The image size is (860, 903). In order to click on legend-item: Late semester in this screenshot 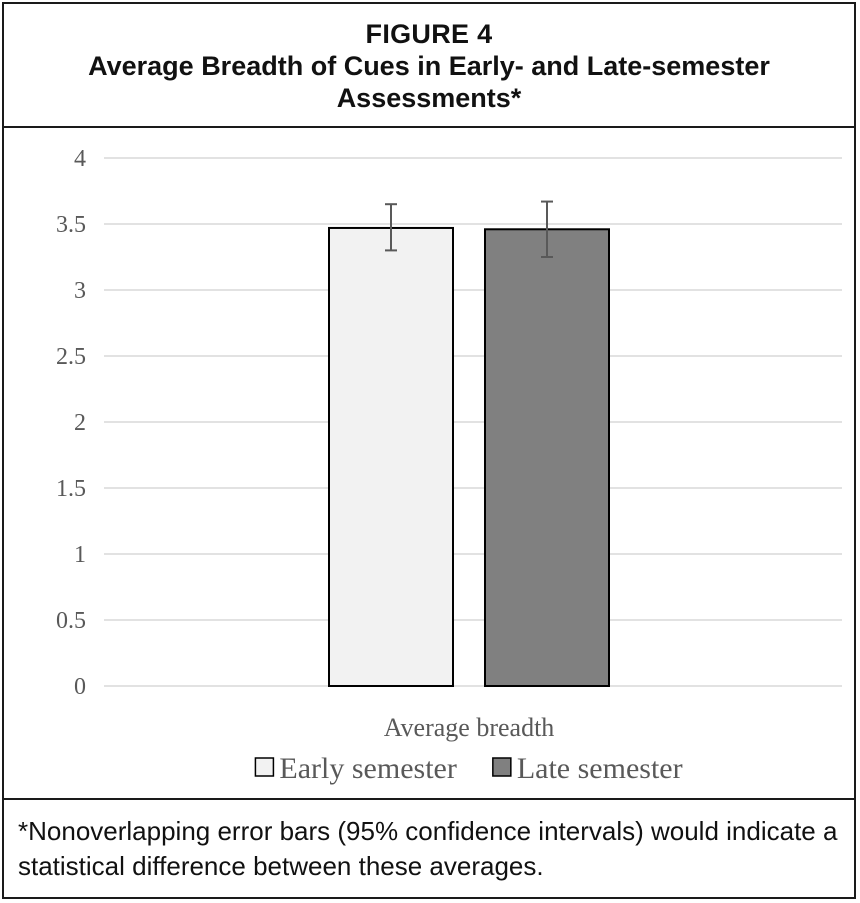, I will do `click(587, 768)`.